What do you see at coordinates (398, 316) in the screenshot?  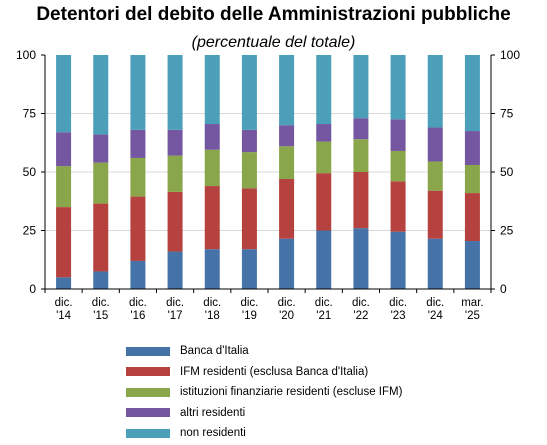 I see `x-tick-label: '23` at bounding box center [398, 316].